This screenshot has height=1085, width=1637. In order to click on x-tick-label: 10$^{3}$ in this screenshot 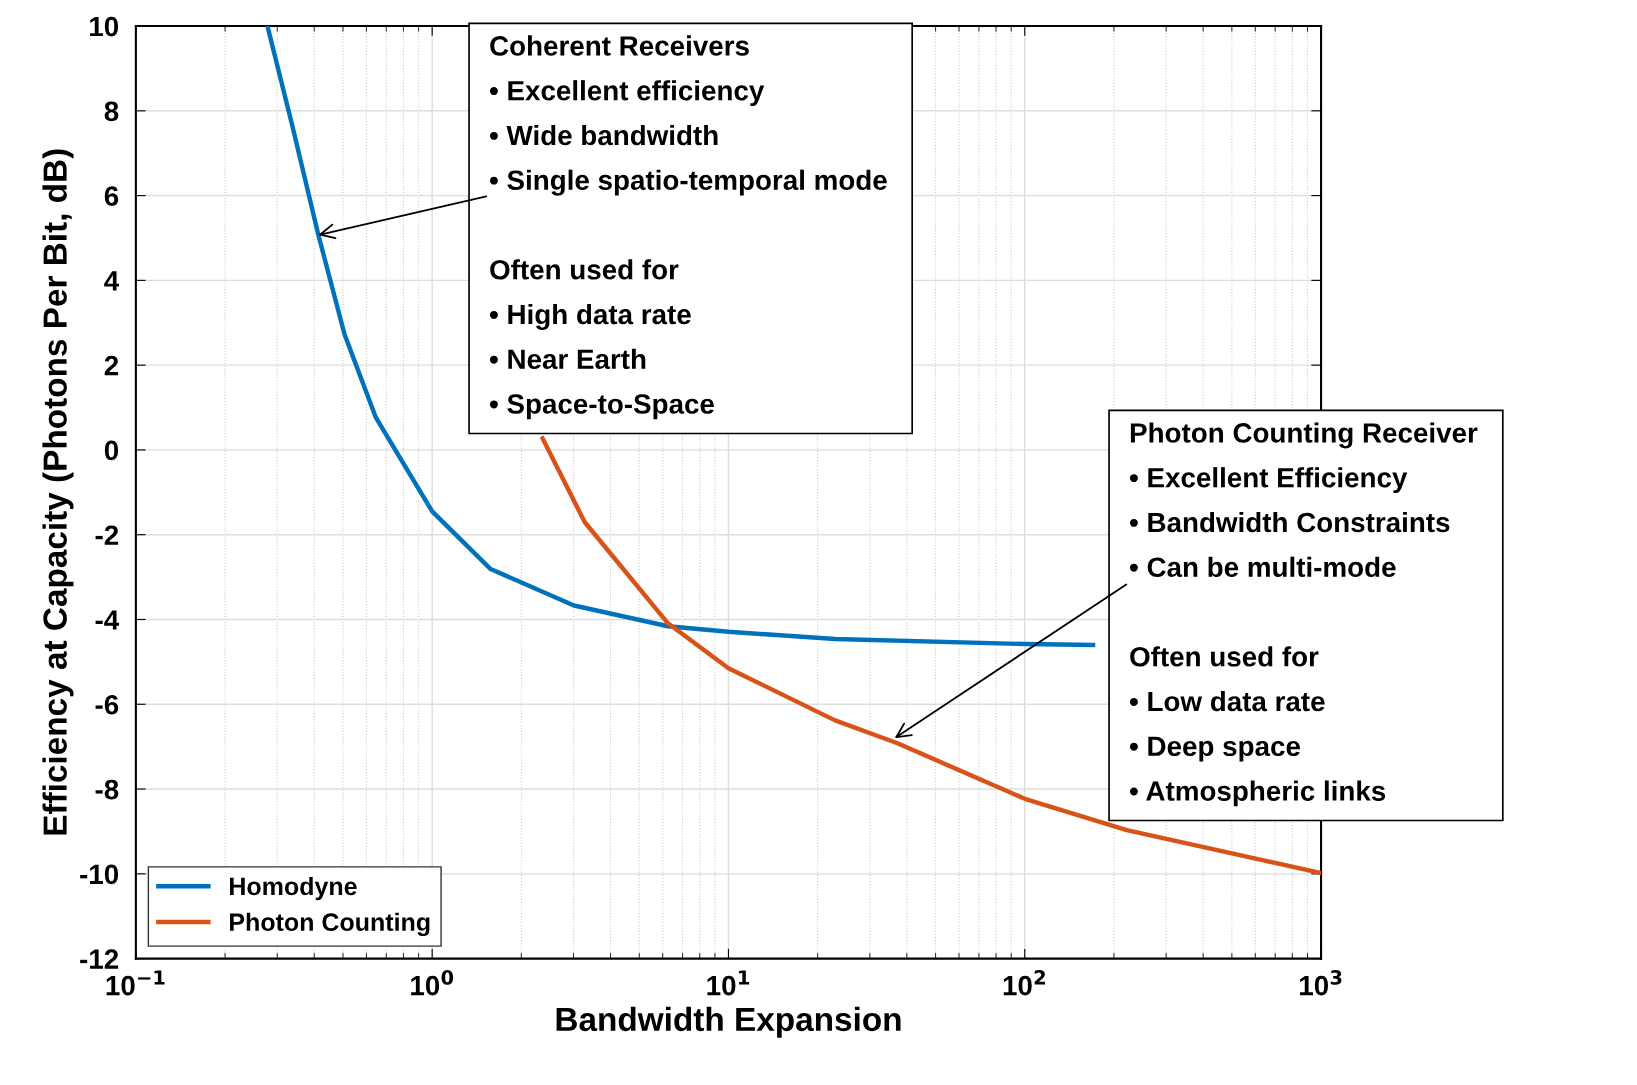, I will do `click(1321, 983)`.